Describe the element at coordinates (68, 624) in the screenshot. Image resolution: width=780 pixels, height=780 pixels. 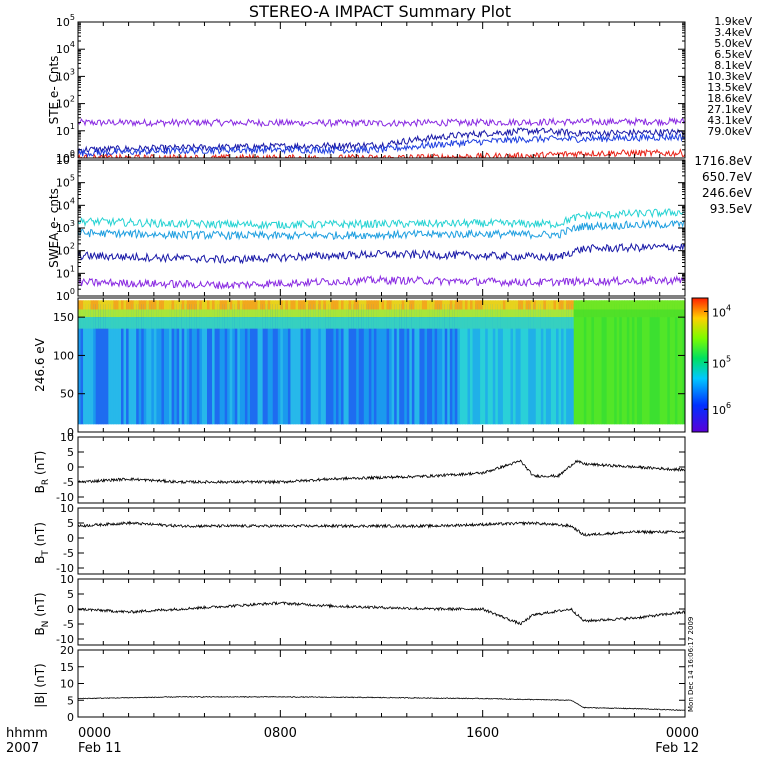
I see `y-tick-label: -5` at that location.